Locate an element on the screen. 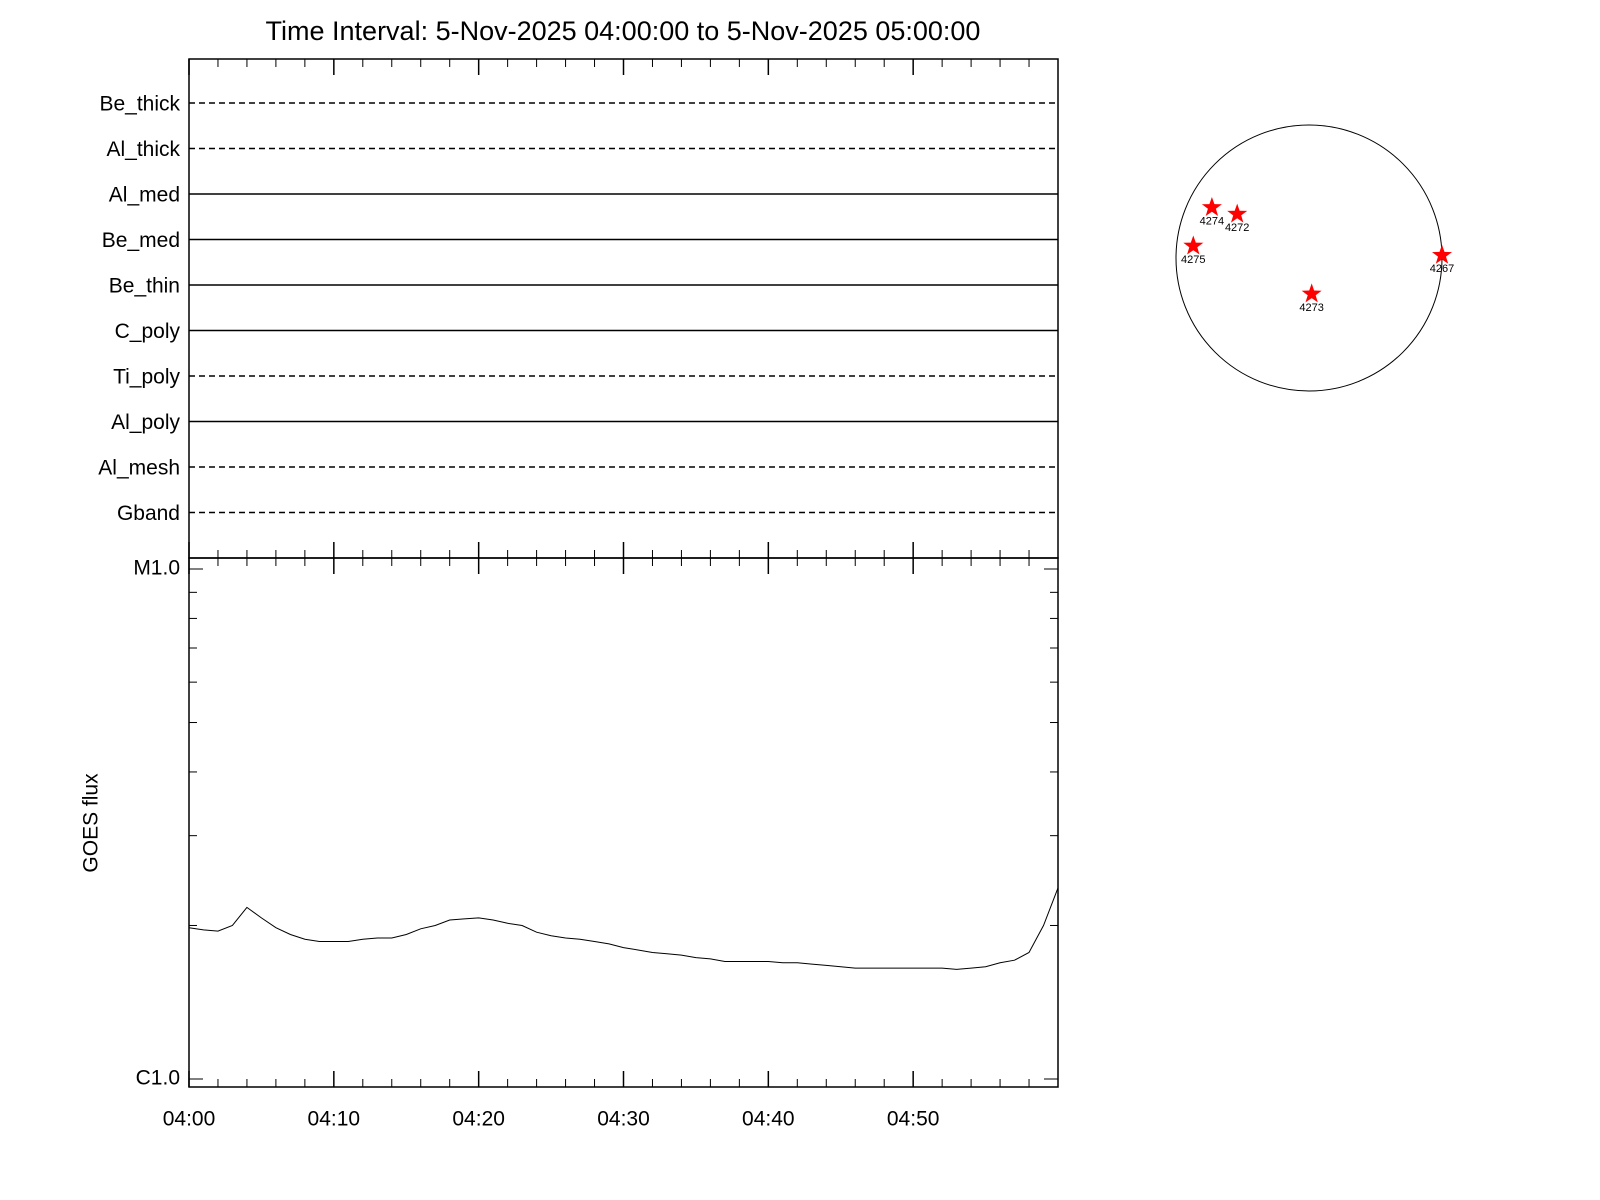 Image resolution: width=1600 pixels, height=1200 pixels. active-region-label: 4267 is located at coordinates (1442, 269).